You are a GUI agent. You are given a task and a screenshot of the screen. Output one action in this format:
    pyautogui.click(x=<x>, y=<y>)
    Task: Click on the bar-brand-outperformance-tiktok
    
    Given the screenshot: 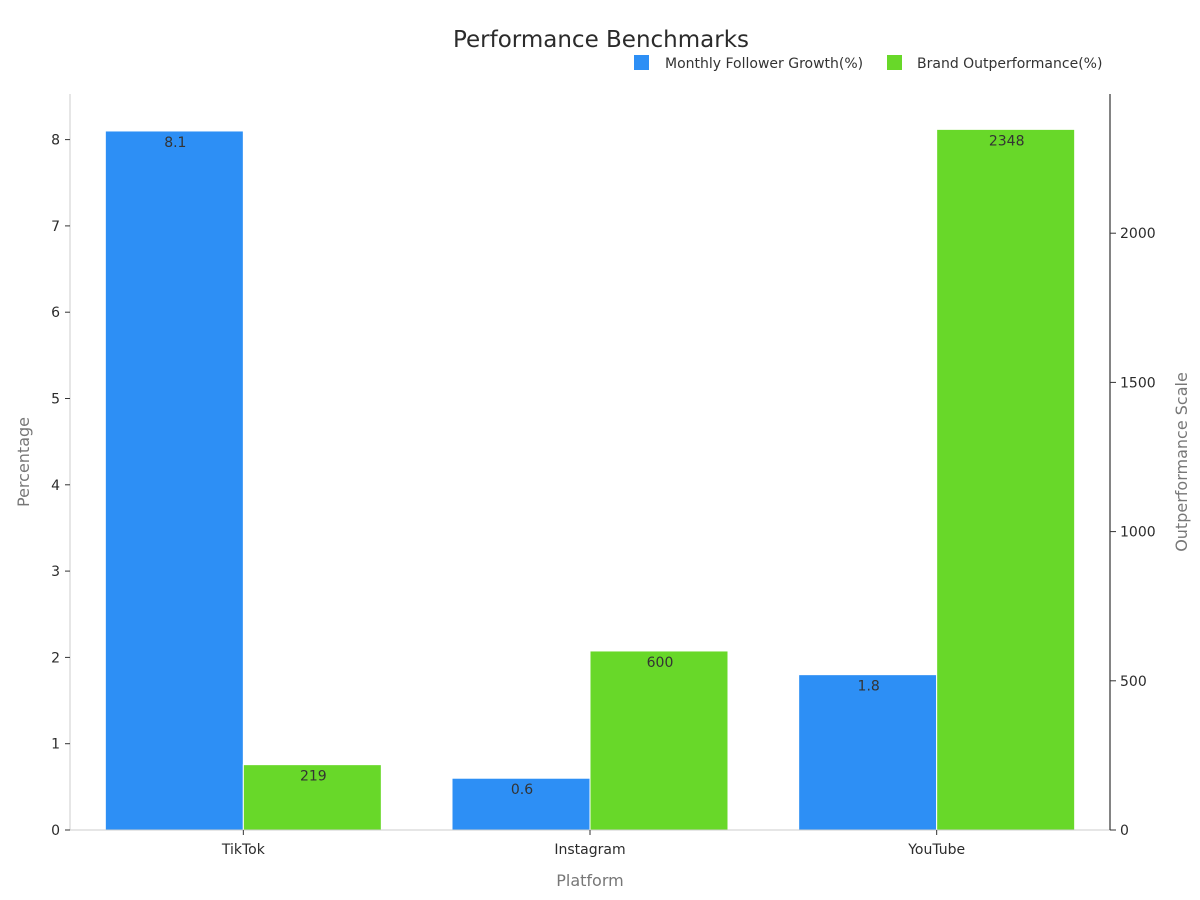 What is the action you would take?
    pyautogui.click(x=312, y=797)
    